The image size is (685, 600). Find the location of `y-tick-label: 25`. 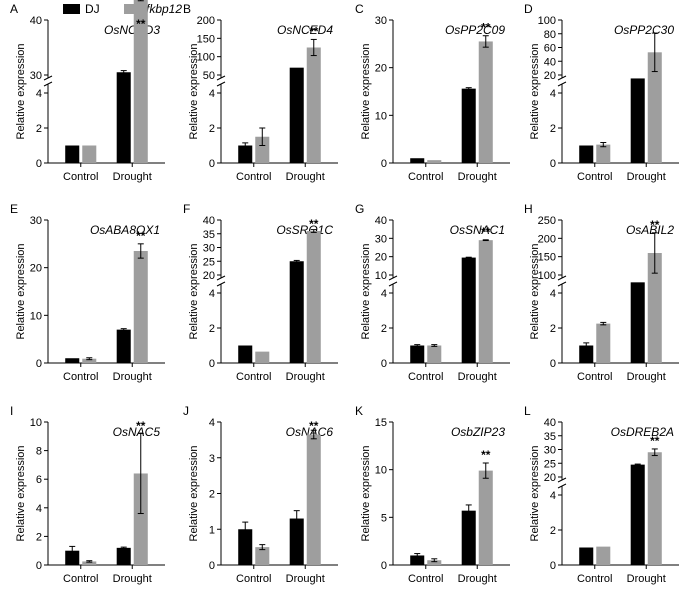

y-tick-label: 25 is located at coordinates (209, 262).